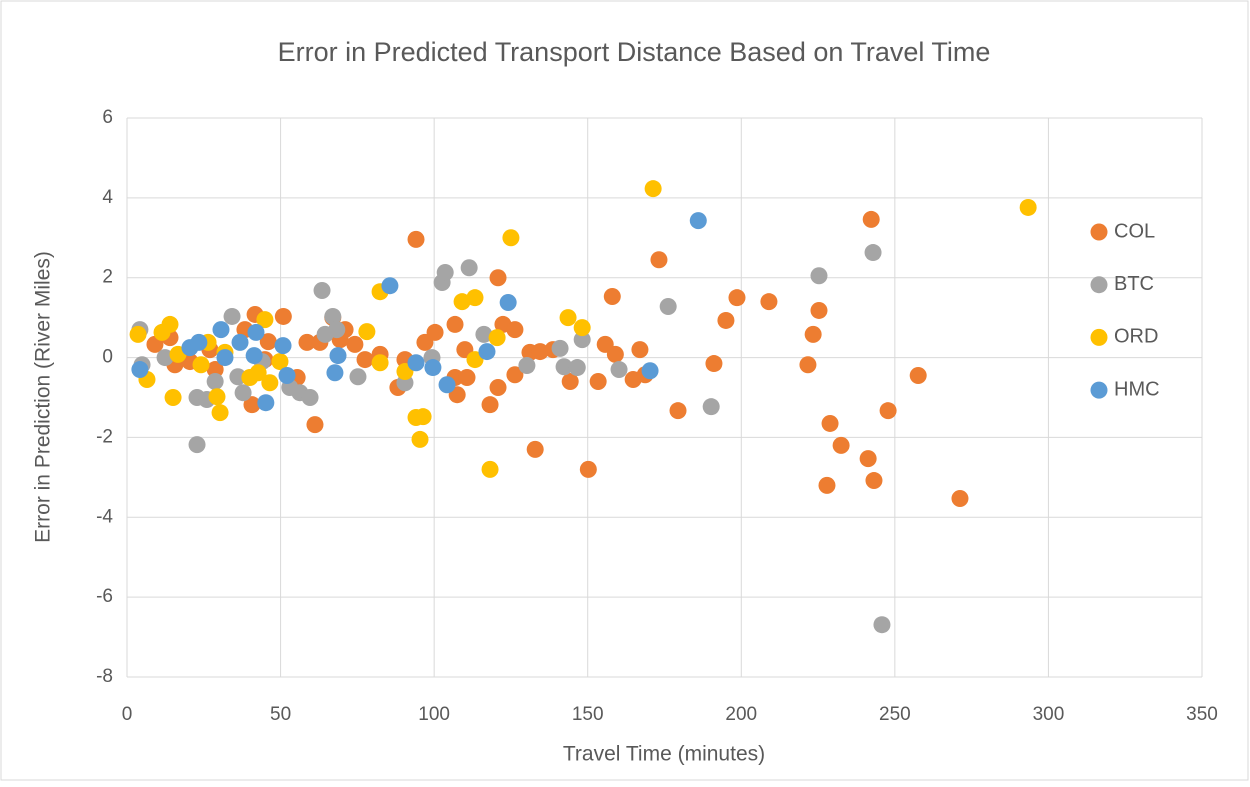  Describe the element at coordinates (588, 714) in the screenshot. I see `x-tick-label: 150` at that location.